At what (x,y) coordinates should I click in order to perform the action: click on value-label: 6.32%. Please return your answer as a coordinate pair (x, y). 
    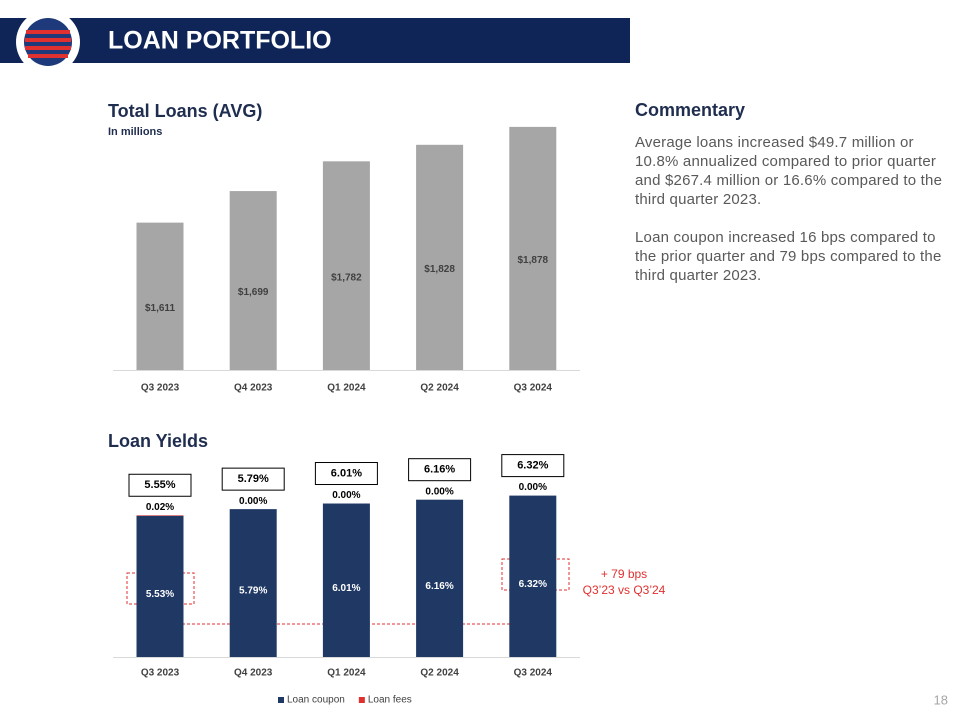
    Looking at the image, I should click on (533, 584).